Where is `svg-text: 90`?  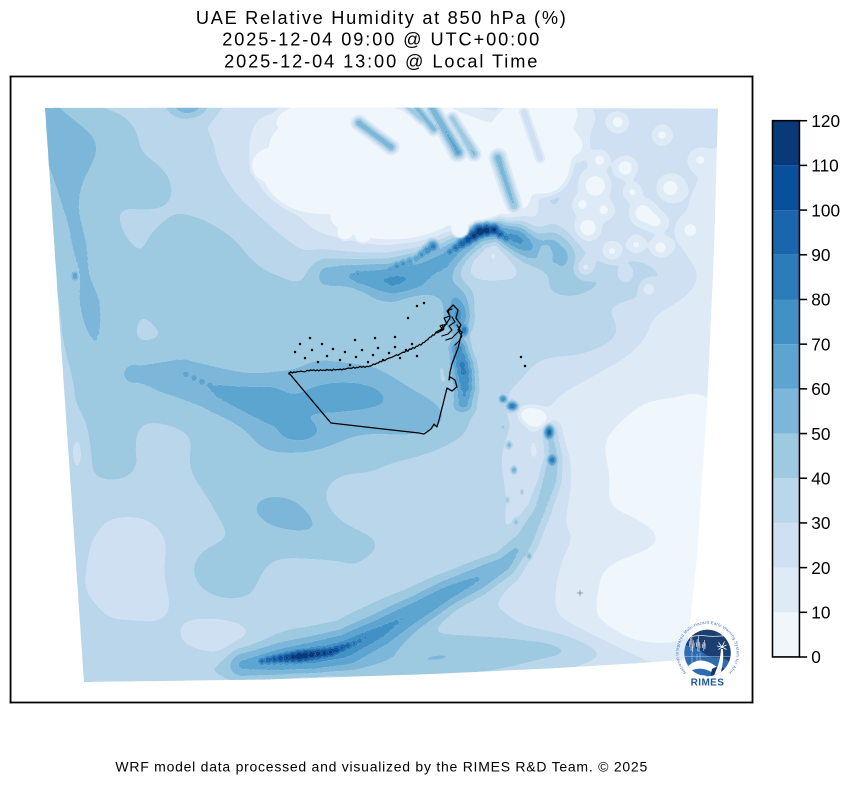
svg-text: 90 is located at coordinates (820, 255).